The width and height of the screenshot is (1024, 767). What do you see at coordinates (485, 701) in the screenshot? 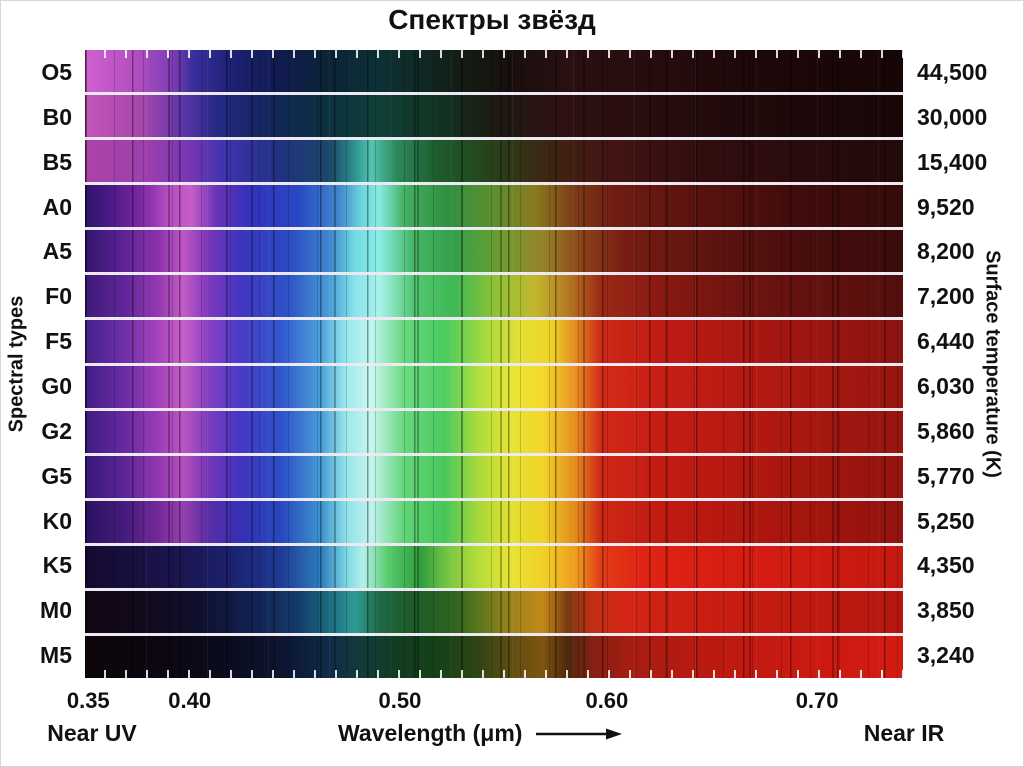
I see `x-axis-tick-labels: 0.35 0.40 0.50 0.60 0.70` at bounding box center [485, 701].